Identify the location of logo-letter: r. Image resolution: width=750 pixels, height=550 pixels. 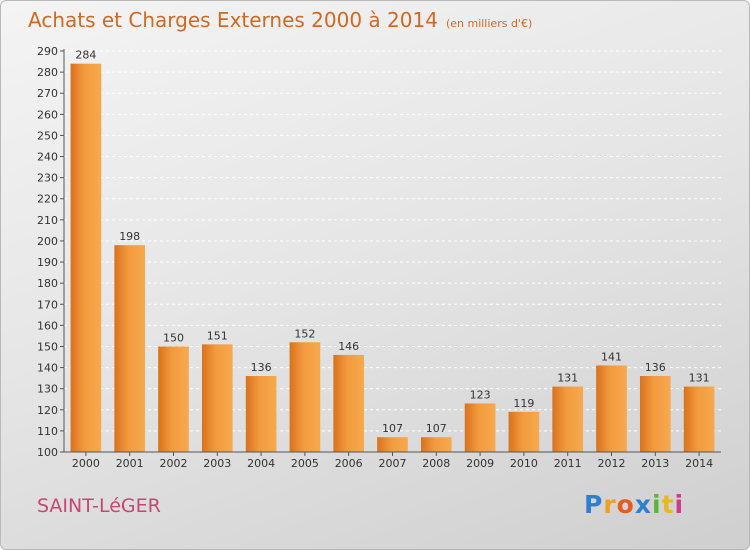
(610, 504).